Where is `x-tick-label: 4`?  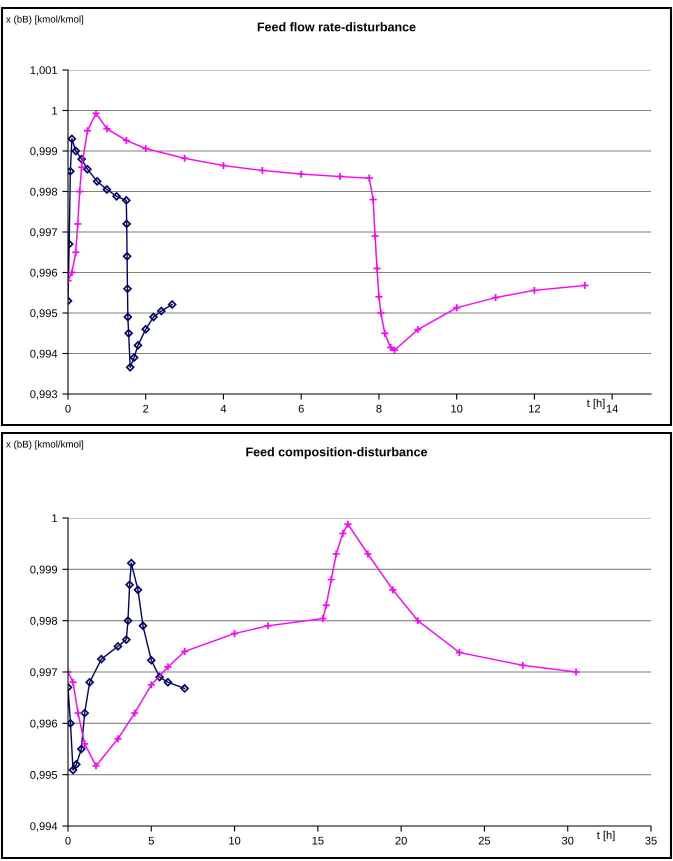 x-tick-label: 4 is located at coordinates (223, 408).